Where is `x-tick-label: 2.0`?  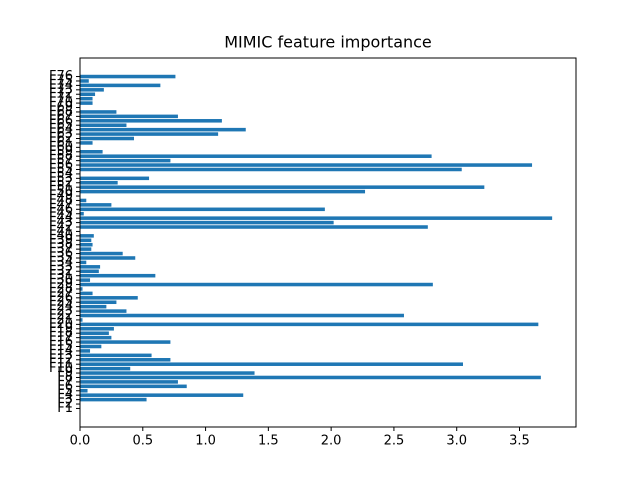 x-tick-label: 2.0 is located at coordinates (331, 441).